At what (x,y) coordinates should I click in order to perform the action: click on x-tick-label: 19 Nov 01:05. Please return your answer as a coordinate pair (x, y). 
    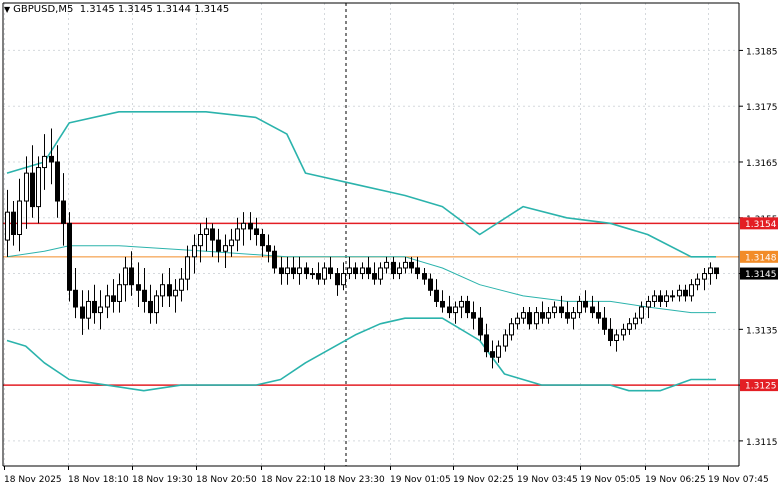
    Looking at the image, I should click on (420, 480).